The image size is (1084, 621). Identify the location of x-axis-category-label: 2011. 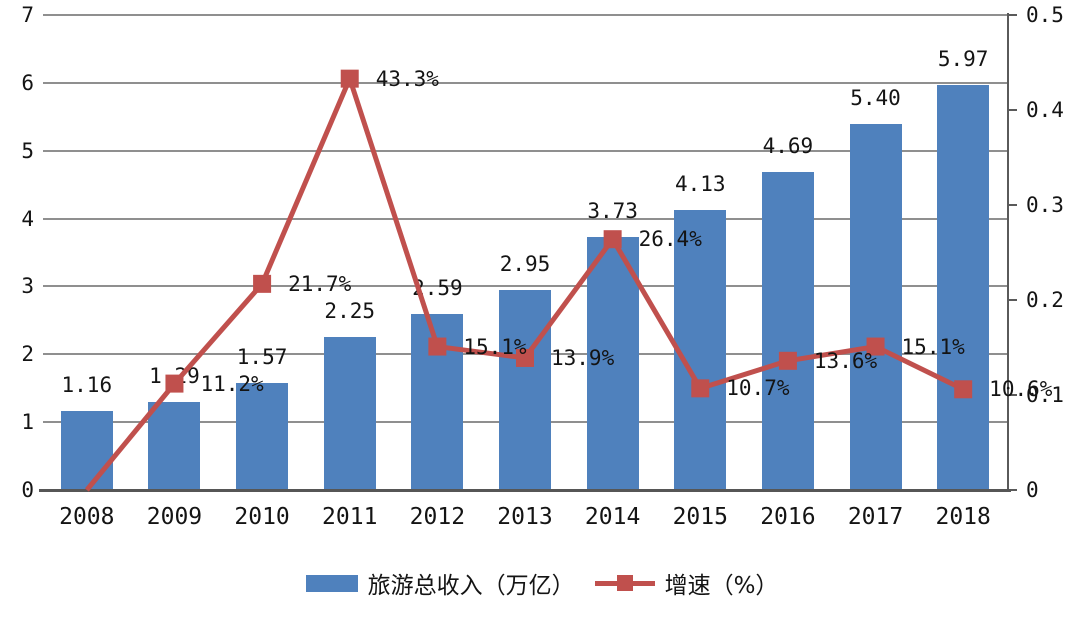
(350, 517).